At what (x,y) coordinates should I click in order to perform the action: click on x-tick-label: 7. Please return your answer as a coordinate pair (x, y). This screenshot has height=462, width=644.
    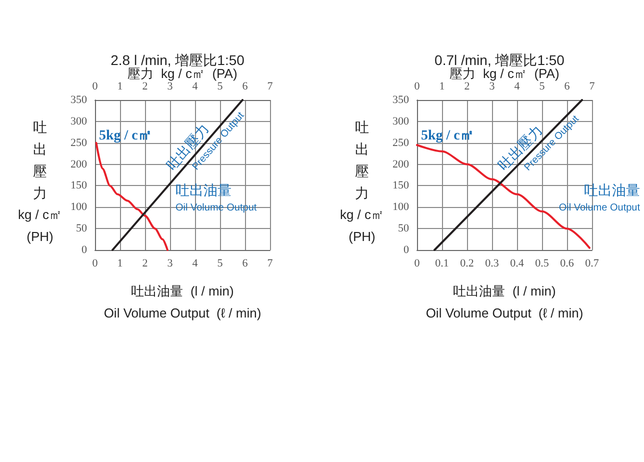
    Looking at the image, I should click on (270, 264).